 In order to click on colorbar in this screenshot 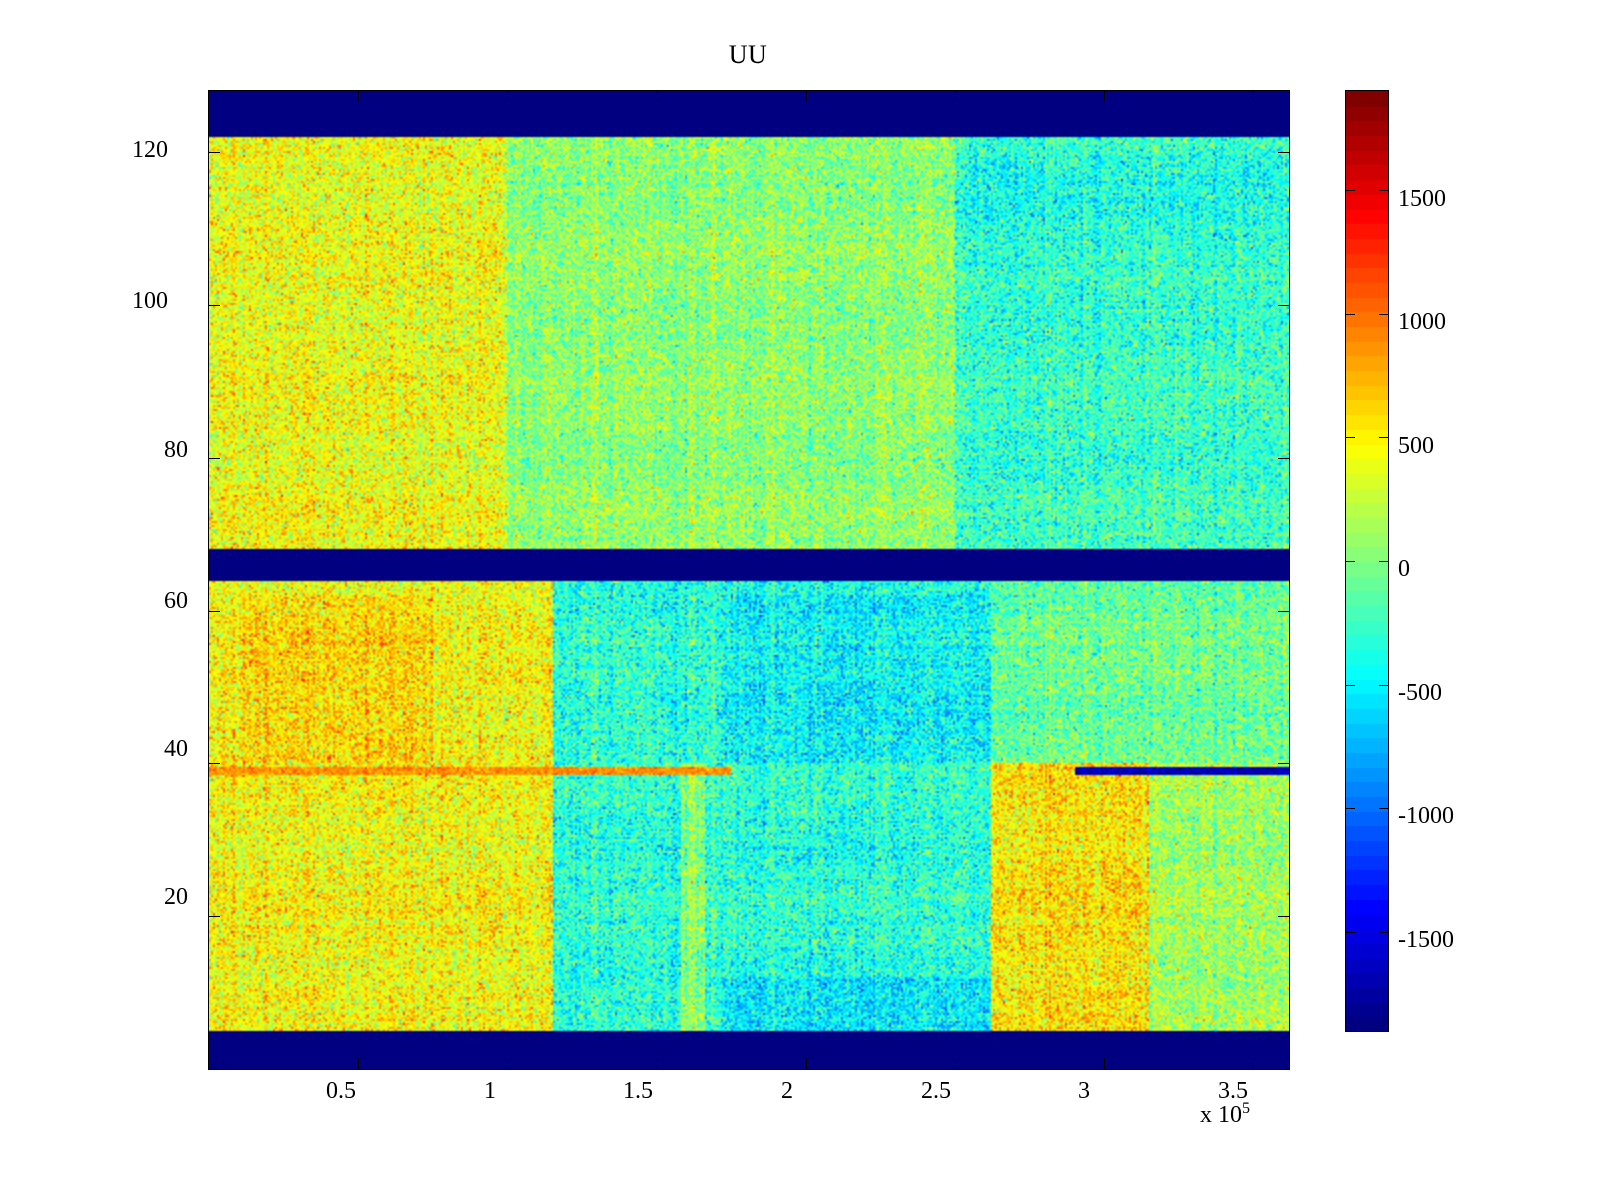, I will do `click(1367, 561)`.